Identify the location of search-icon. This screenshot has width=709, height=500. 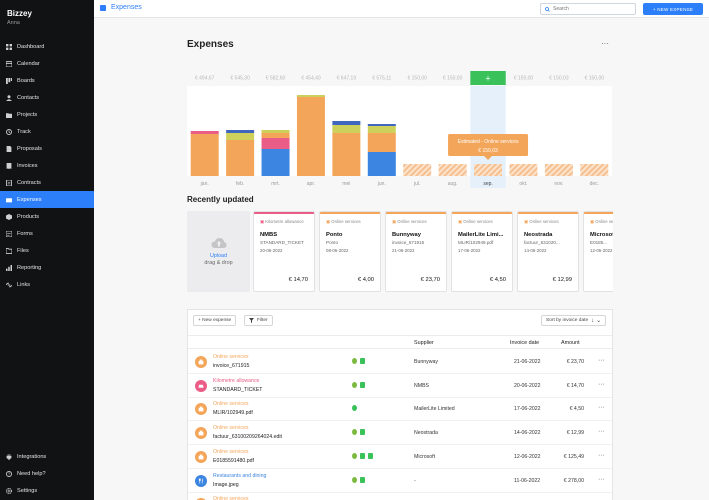
(547, 9).